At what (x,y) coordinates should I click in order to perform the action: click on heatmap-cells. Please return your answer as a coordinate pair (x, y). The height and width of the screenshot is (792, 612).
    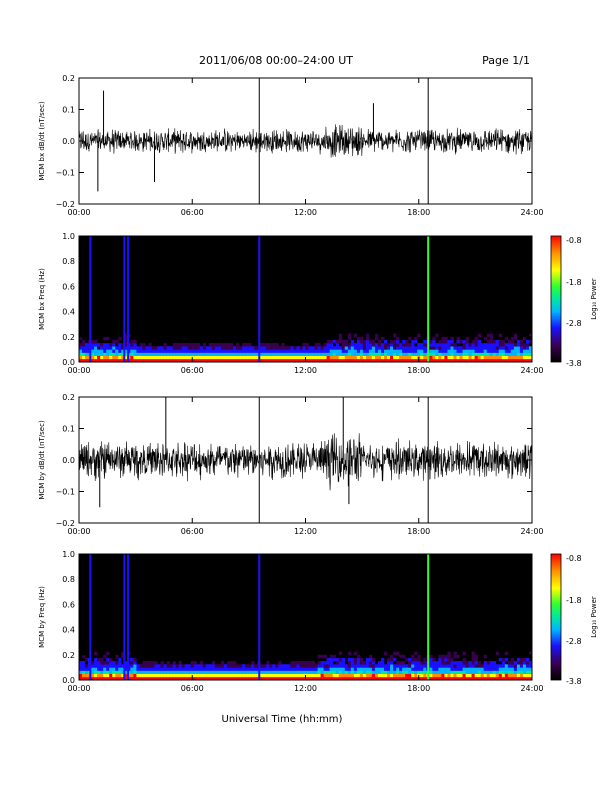
    Looking at the image, I should click on (306, 348).